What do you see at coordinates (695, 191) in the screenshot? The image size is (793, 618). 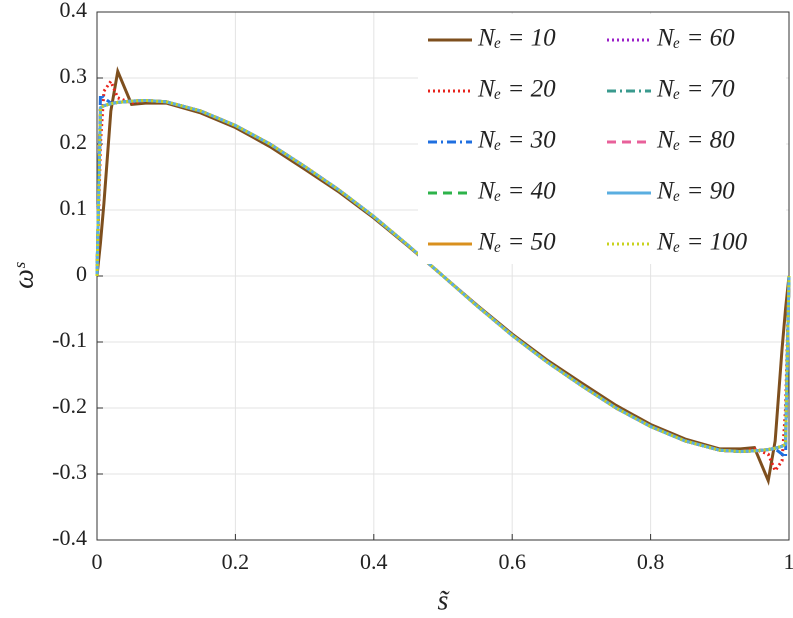 I see `legend-label: Nₑ = 90` at bounding box center [695, 191].